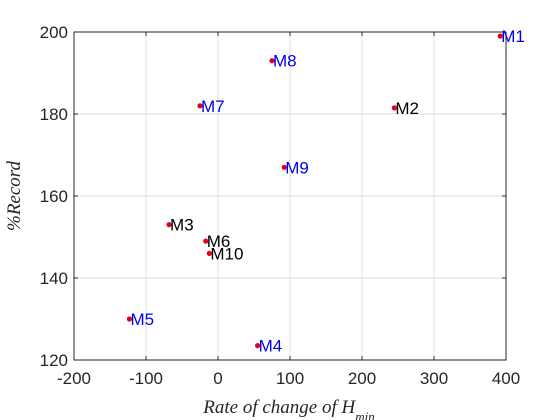 The width and height of the screenshot is (560, 420). Describe the element at coordinates (217, 378) in the screenshot. I see `x-tick-label: 0` at that location.